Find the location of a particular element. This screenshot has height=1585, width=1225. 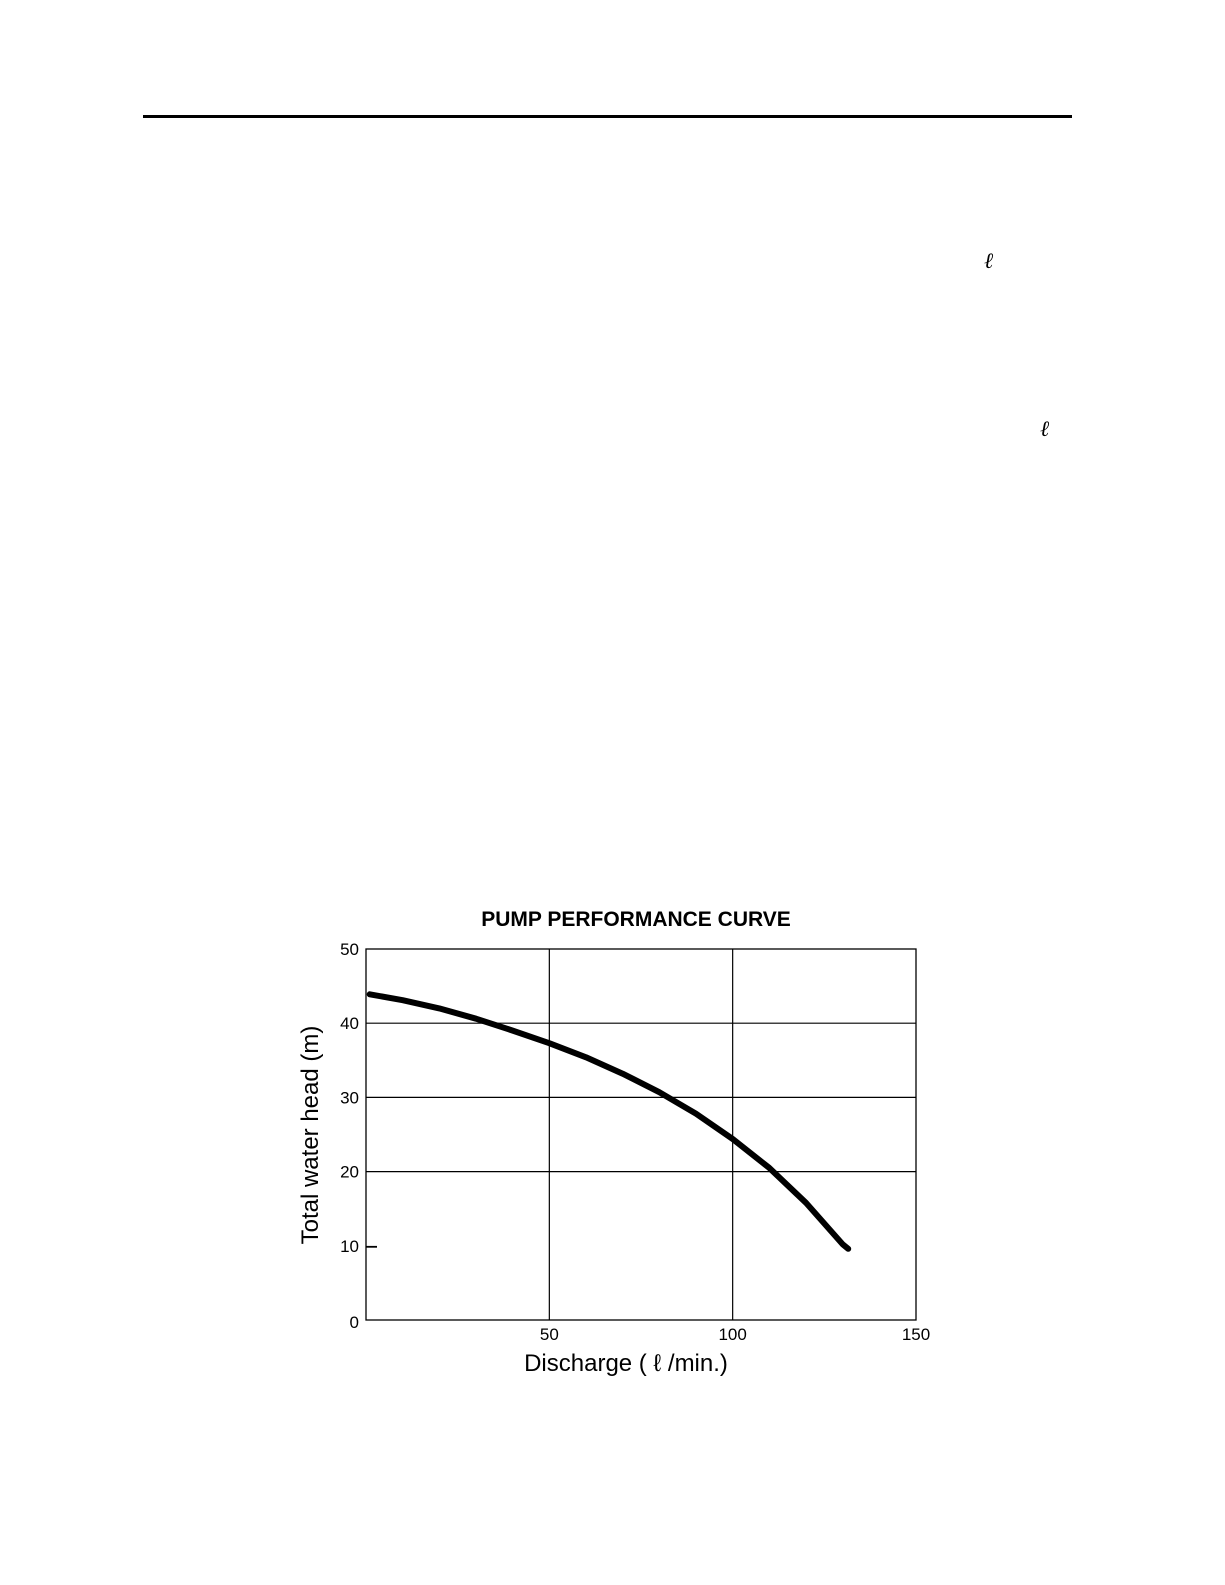

x-tick-label-150: 150 is located at coordinates (916, 1334).